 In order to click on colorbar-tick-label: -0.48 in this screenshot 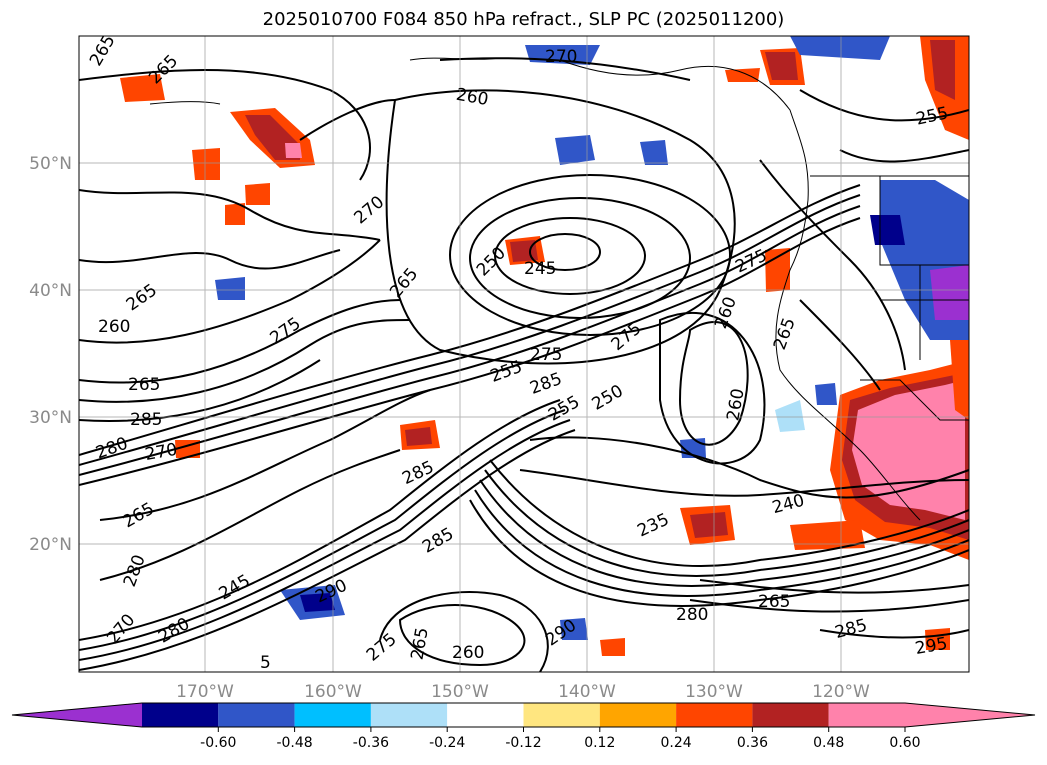, I will do `click(294, 743)`.